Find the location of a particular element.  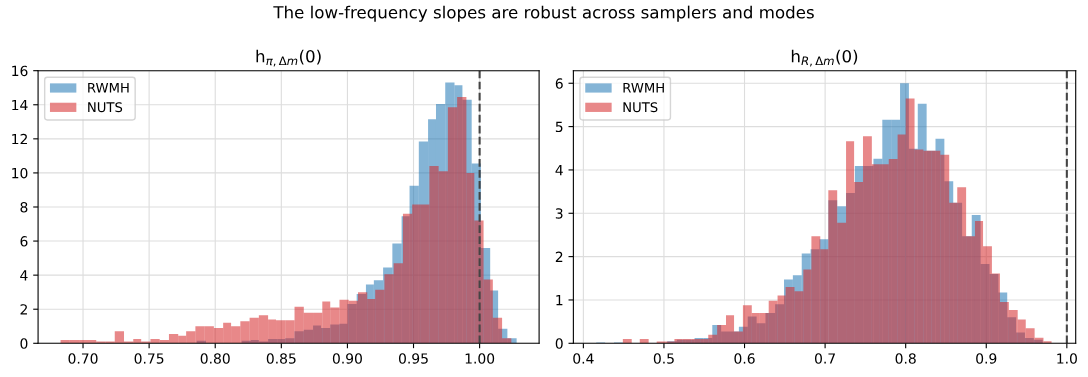

y-tick-label: 14 is located at coordinates (20, 105).